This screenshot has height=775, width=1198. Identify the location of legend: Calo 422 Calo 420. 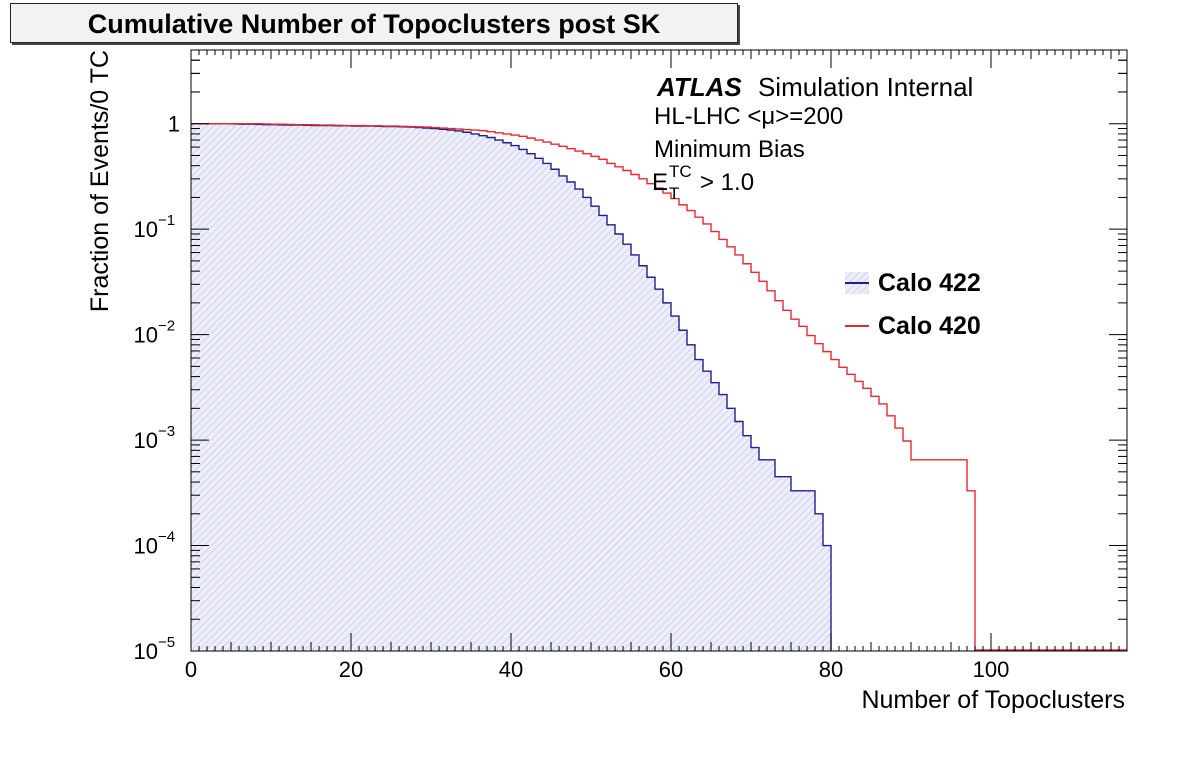
(913, 304).